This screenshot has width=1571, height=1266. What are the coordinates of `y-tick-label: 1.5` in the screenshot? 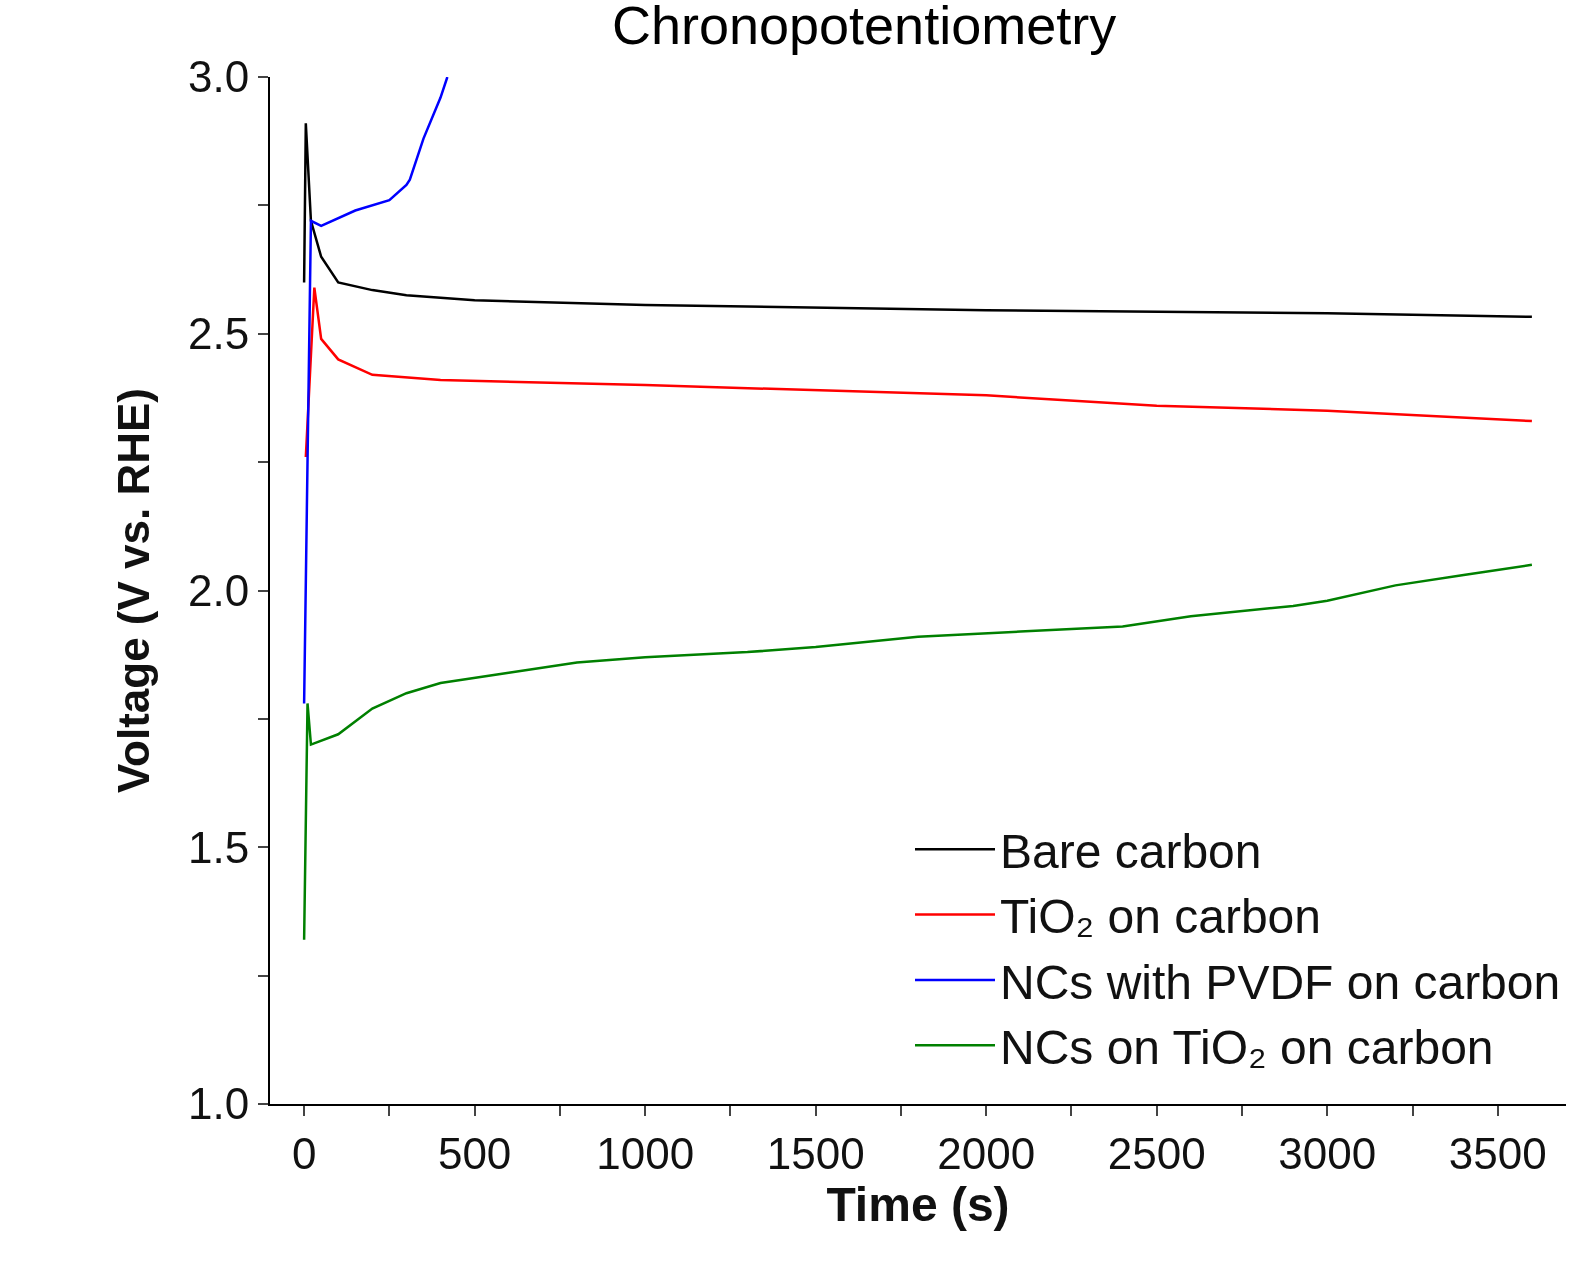 It's located at (219, 847).